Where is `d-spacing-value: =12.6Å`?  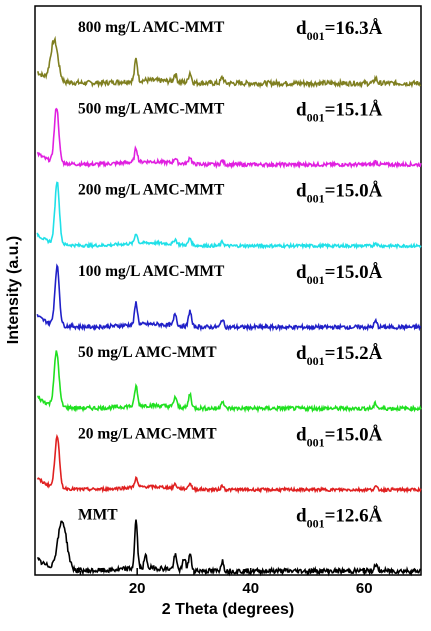
d-spacing-value: =12.6Å is located at coordinates (354, 516).